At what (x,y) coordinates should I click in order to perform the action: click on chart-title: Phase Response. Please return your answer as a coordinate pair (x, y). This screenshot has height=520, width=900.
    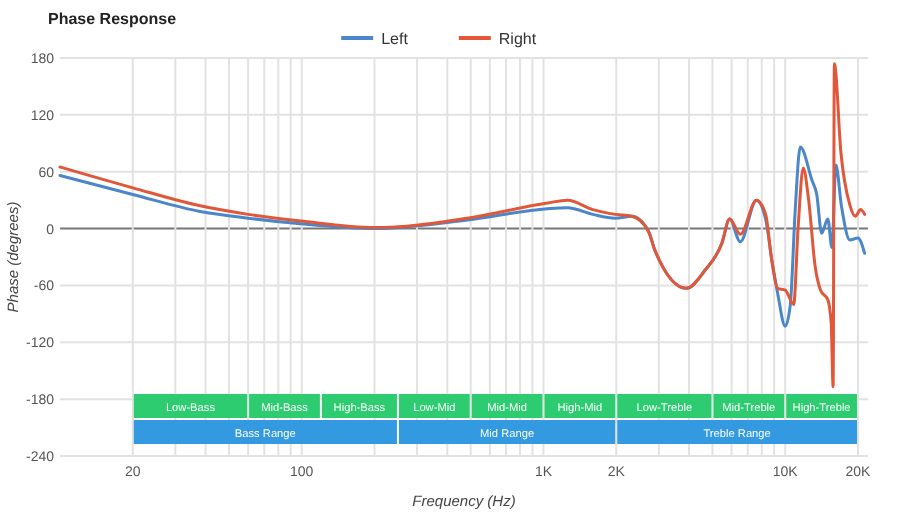
    Looking at the image, I should click on (113, 19).